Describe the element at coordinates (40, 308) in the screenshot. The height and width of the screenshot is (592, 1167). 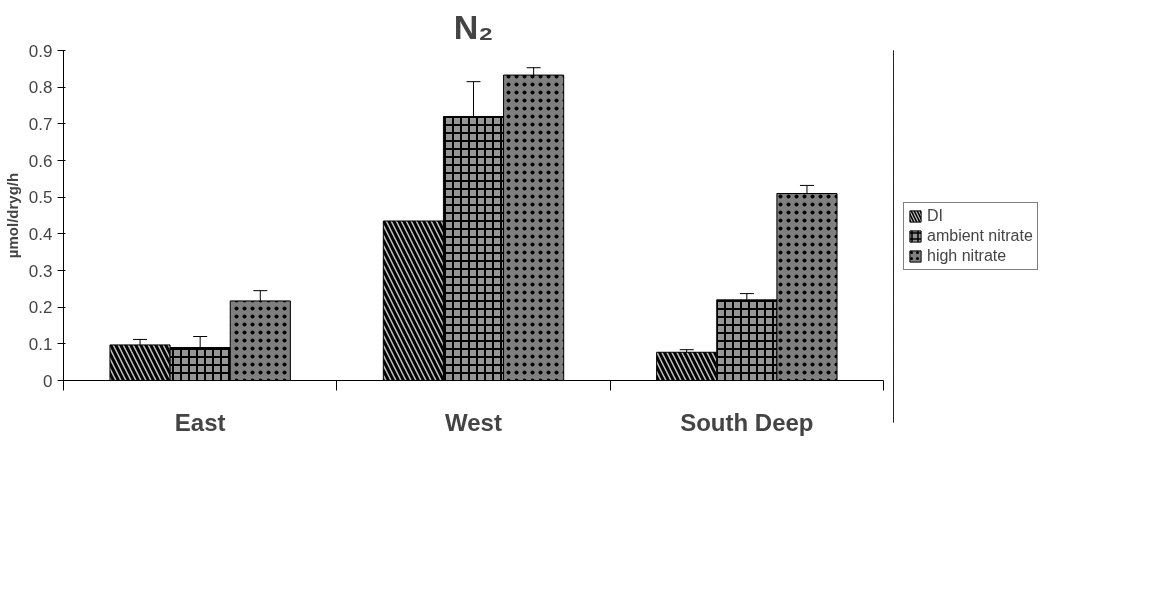
I see `y-tick-label: 0.2` at that location.